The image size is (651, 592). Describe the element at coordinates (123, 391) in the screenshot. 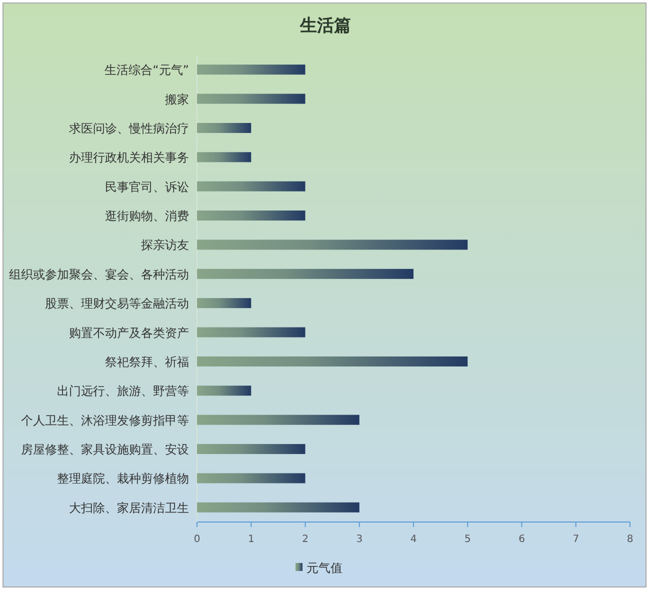

I see `y-tick-label: 出门远行、旅游、野营等` at that location.